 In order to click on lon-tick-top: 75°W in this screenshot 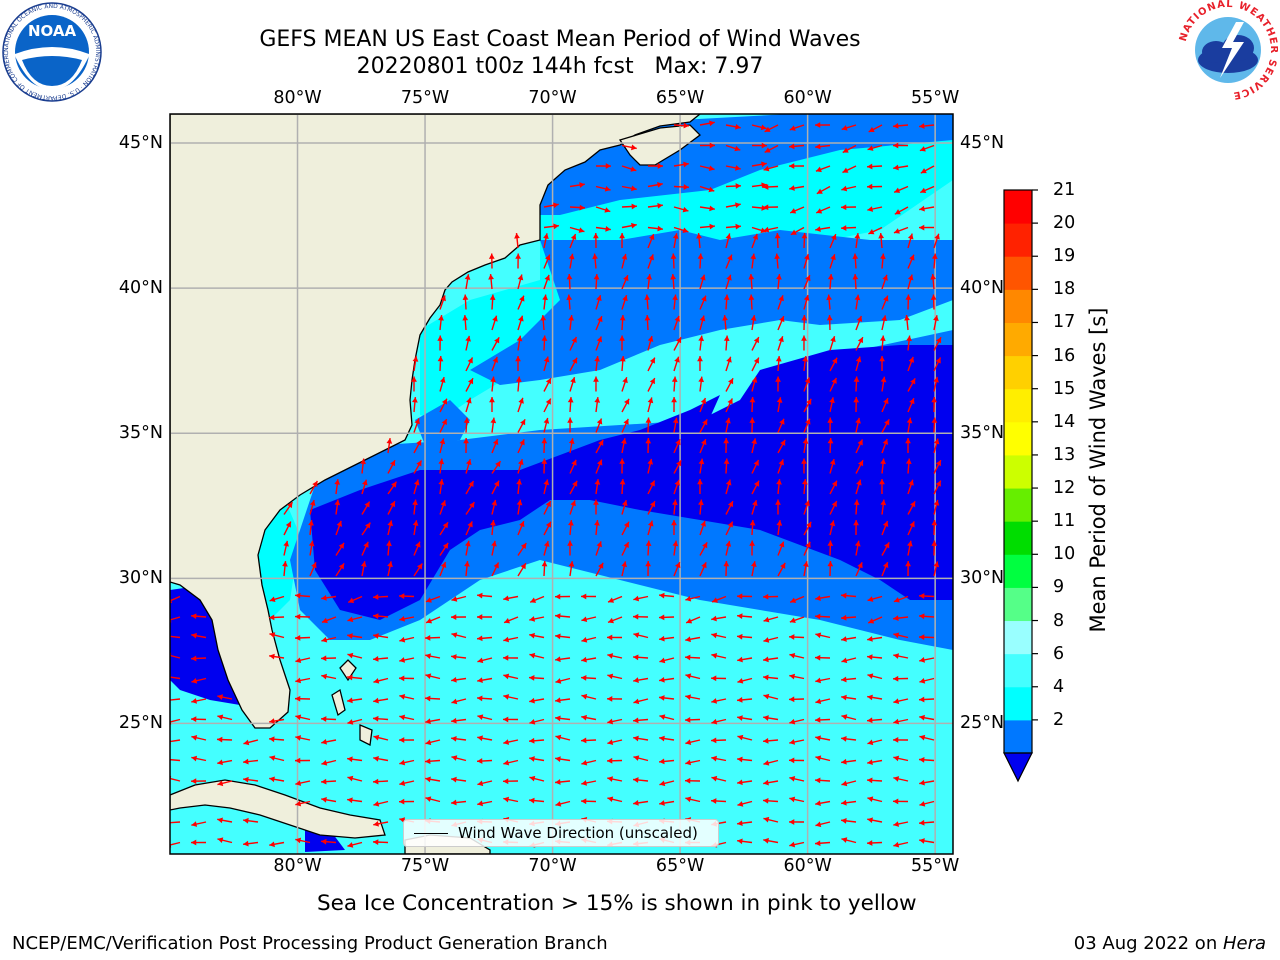, I will do `click(425, 98)`.